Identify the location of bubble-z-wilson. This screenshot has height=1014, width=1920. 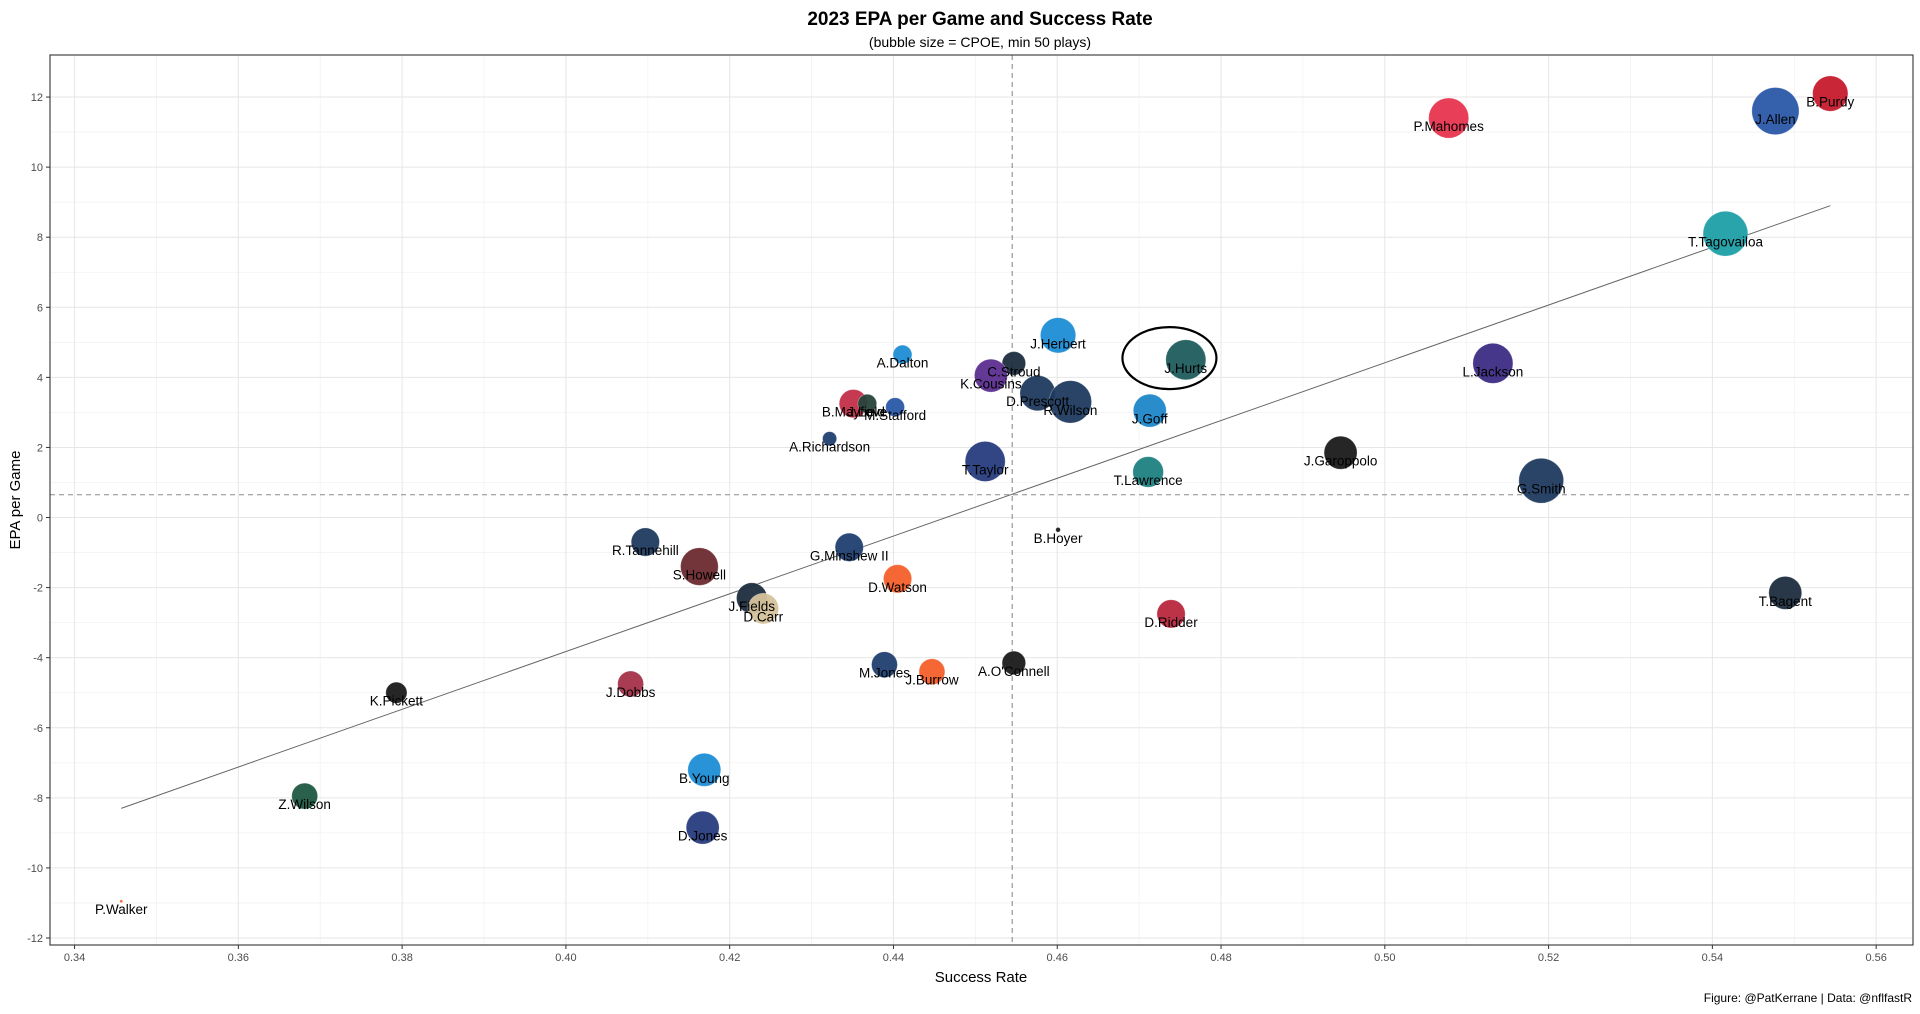
(305, 796).